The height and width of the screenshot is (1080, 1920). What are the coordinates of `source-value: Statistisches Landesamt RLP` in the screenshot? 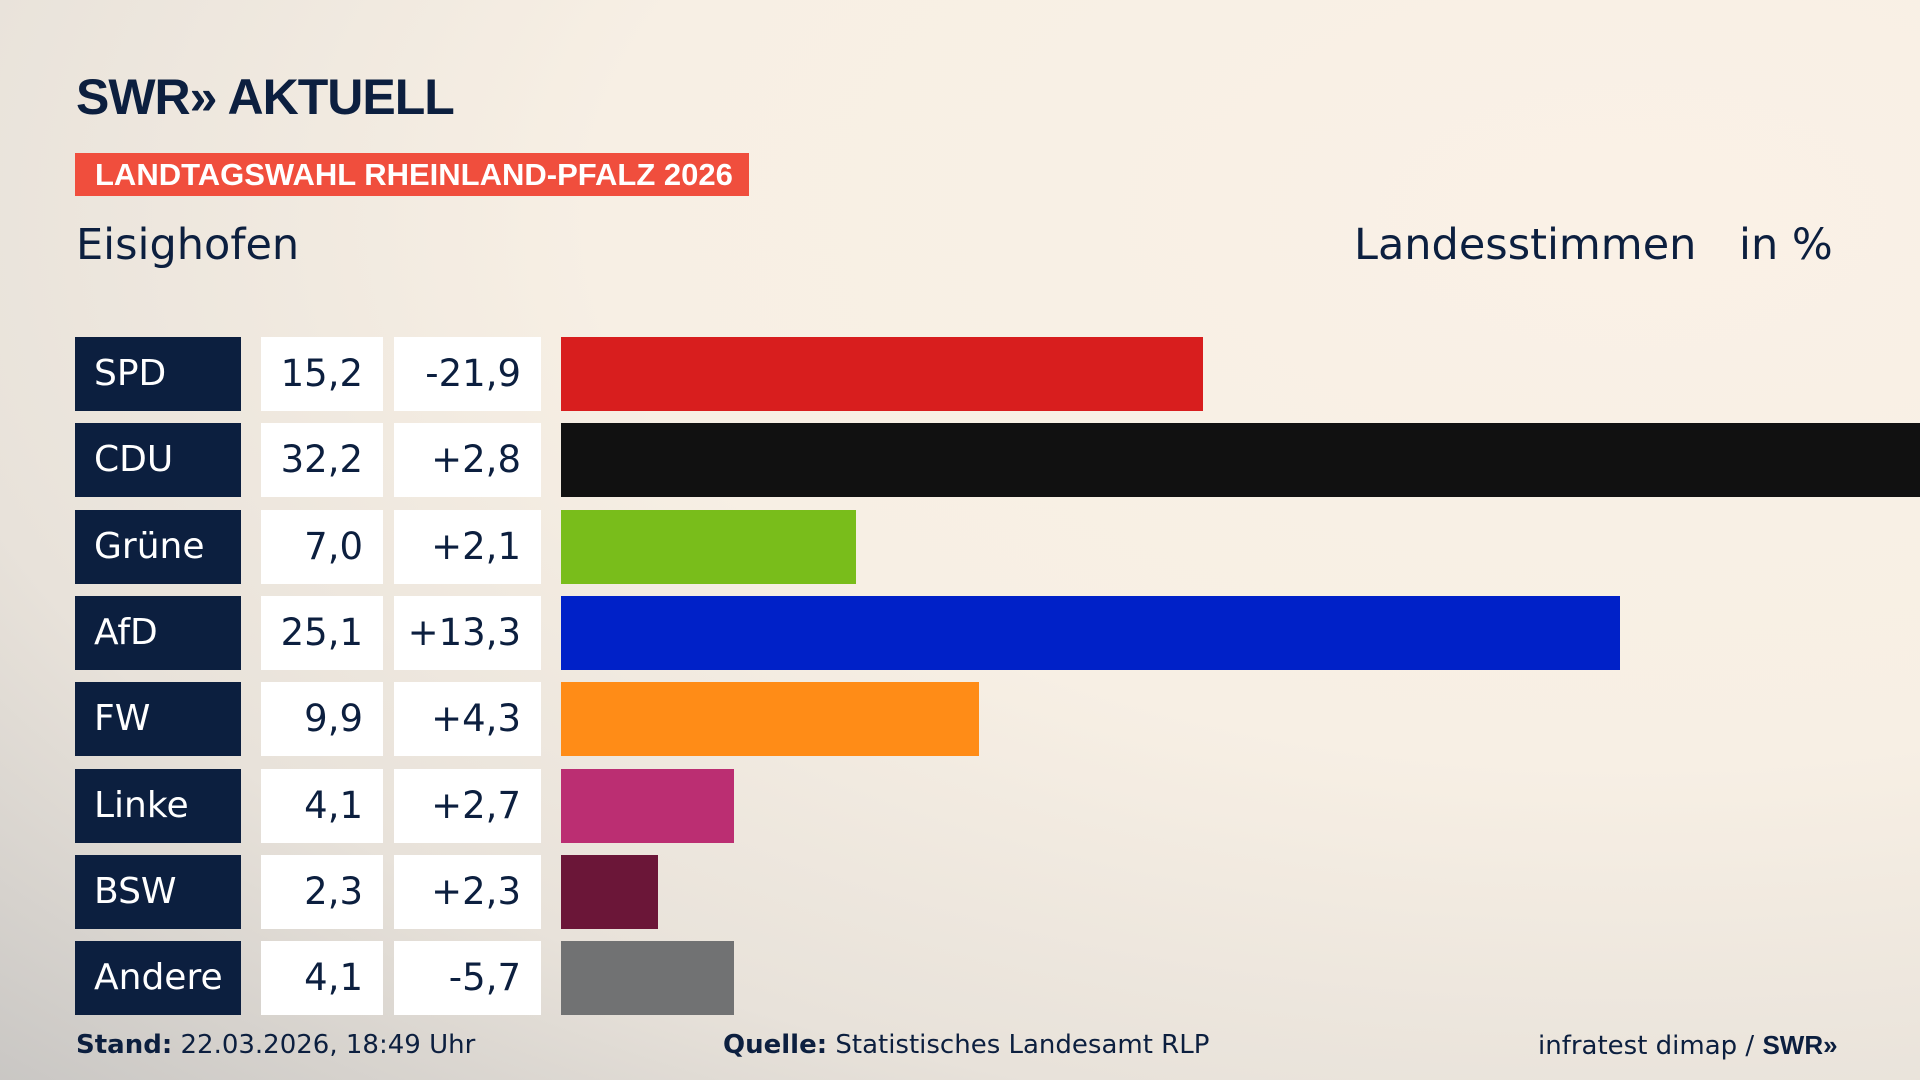 It's located at (1022, 1045).